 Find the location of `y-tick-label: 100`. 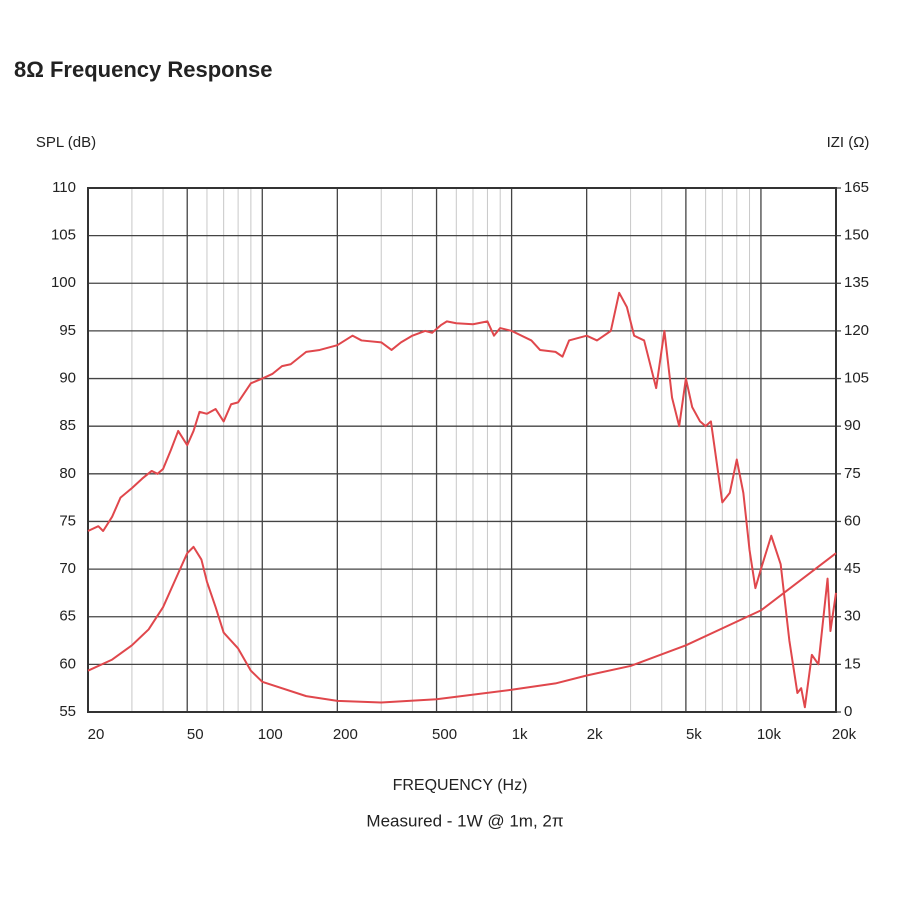

y-tick-label: 100 is located at coordinates (63, 282).